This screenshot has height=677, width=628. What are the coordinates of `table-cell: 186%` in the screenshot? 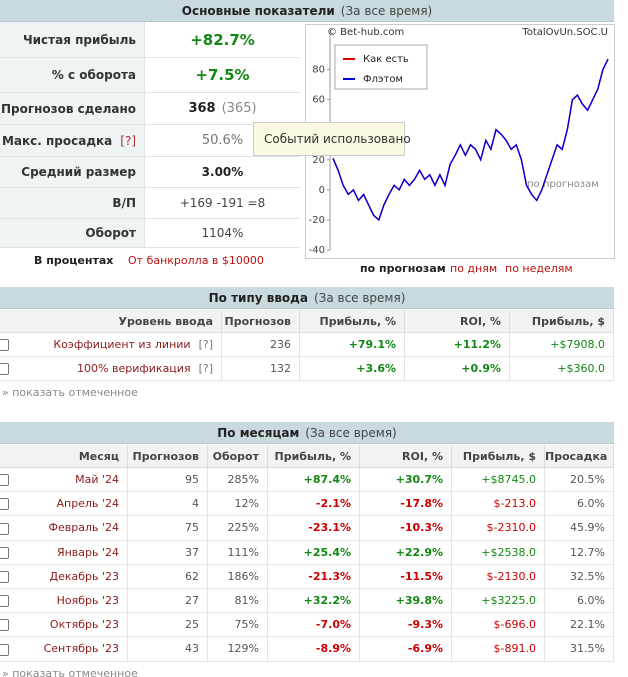 It's located at (238, 576).